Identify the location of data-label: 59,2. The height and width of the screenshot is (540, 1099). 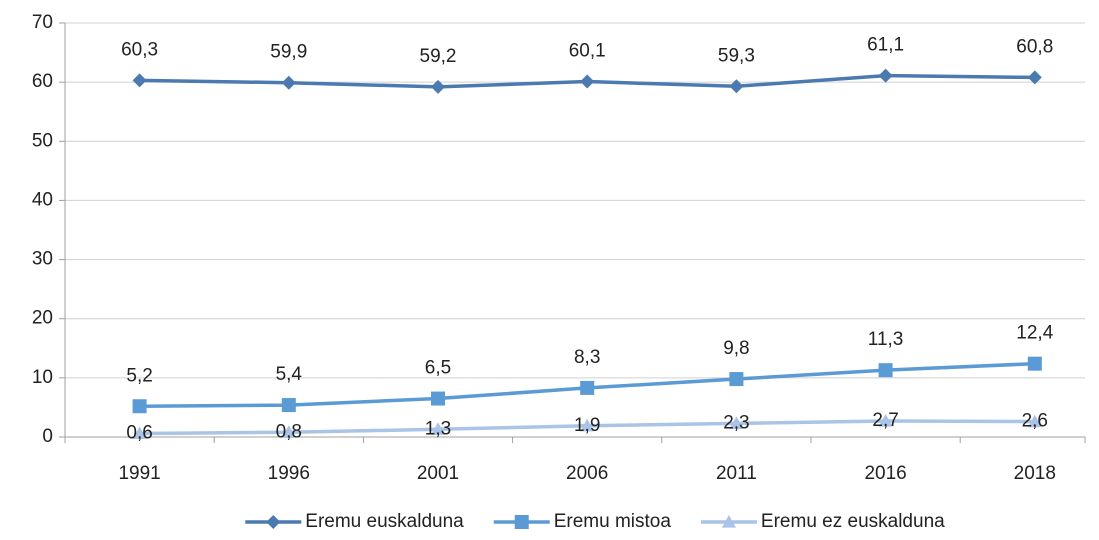
(438, 56).